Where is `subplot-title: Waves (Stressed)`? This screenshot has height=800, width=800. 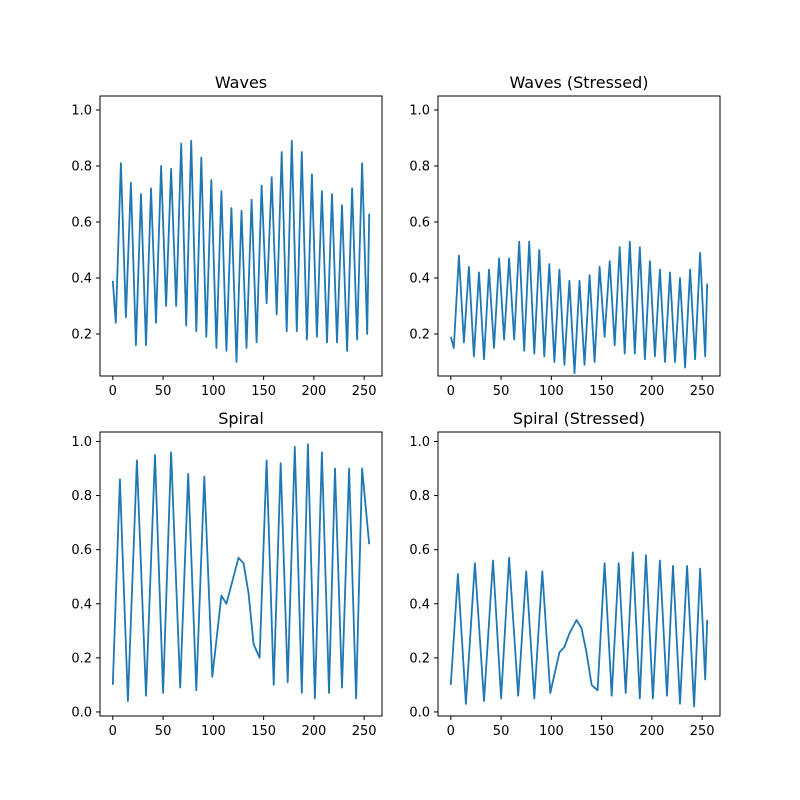
subplot-title: Waves (Stressed) is located at coordinates (579, 82).